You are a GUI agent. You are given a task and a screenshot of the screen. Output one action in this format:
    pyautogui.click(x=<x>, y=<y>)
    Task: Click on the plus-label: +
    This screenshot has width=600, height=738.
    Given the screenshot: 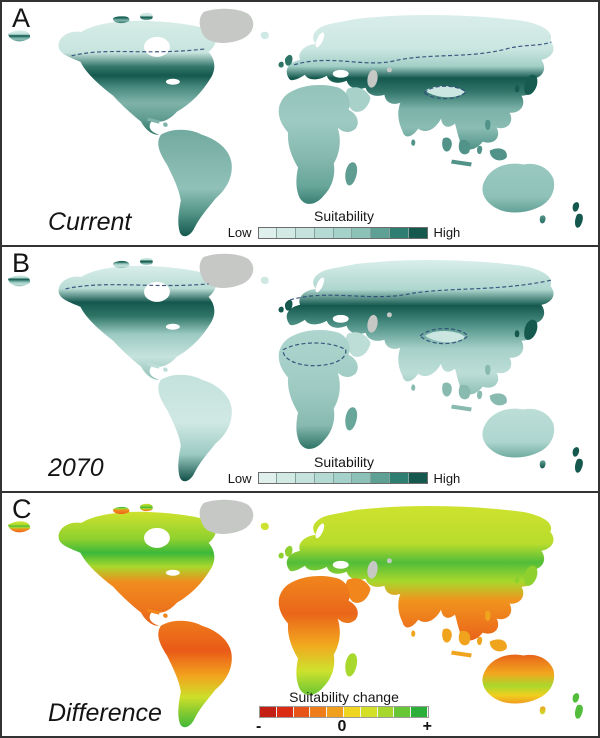 What is the action you would take?
    pyautogui.click(x=427, y=726)
    